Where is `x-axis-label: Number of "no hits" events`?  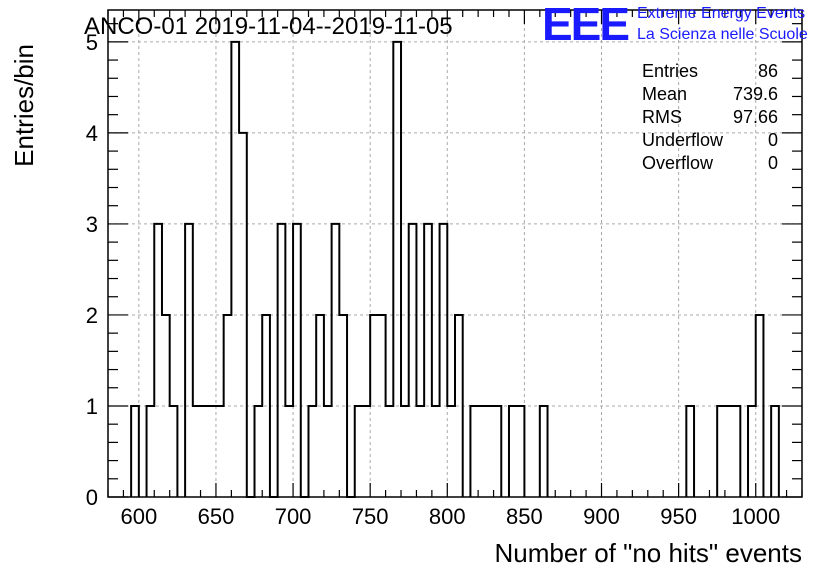 x-axis-label: Number of "no hits" events is located at coordinates (649, 553).